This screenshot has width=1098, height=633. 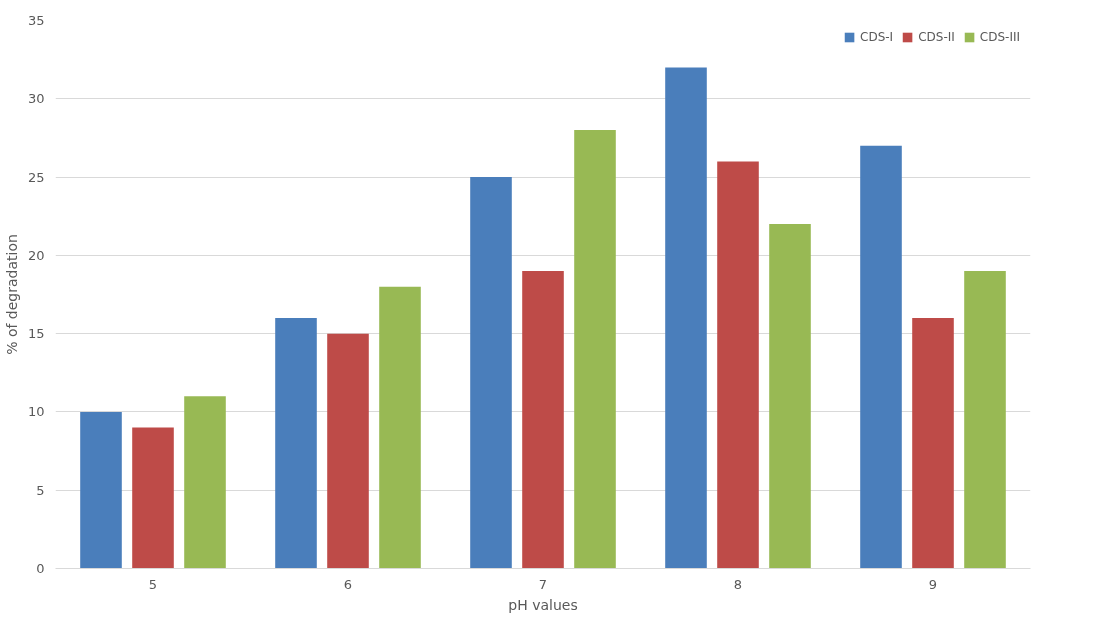 What do you see at coordinates (36, 99) in the screenshot?
I see `y-tick-label: 30` at bounding box center [36, 99].